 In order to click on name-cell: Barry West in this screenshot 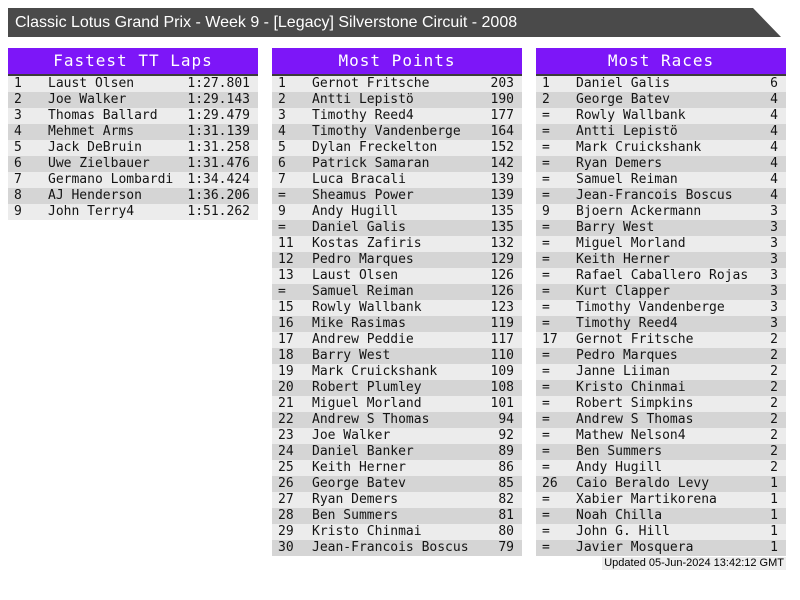, I will do `click(615, 227)`.